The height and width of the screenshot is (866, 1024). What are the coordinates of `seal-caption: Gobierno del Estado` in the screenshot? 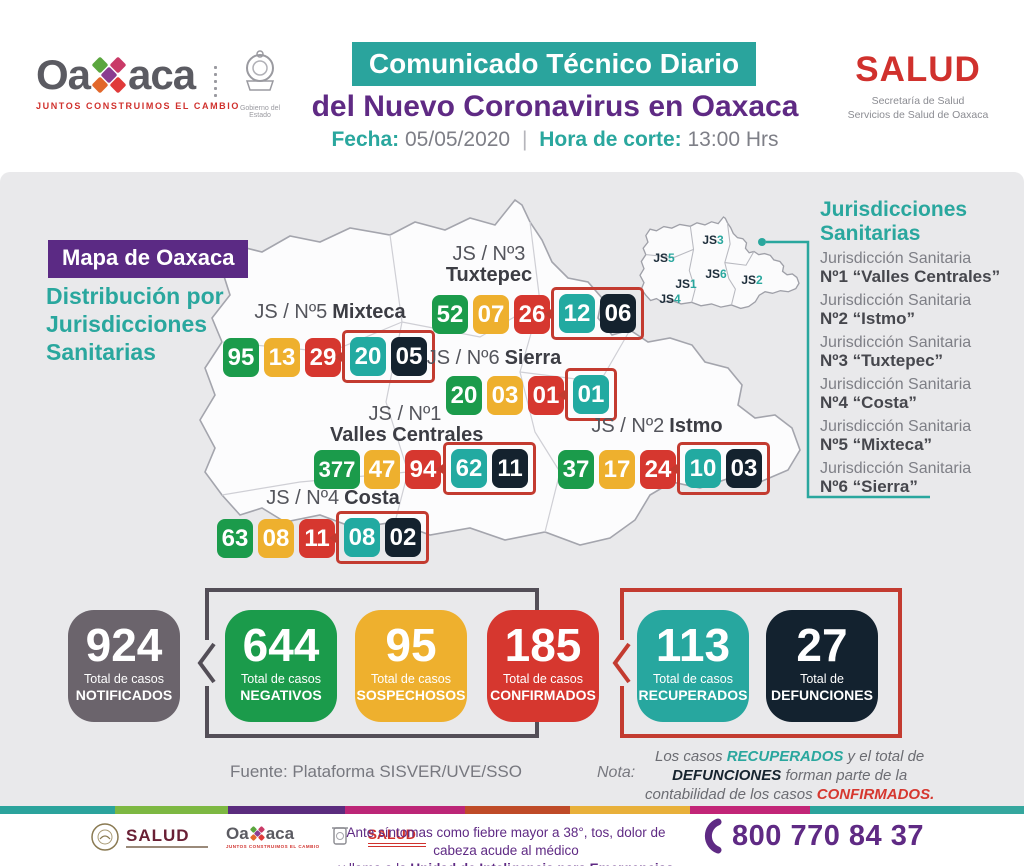 It's located at (260, 112).